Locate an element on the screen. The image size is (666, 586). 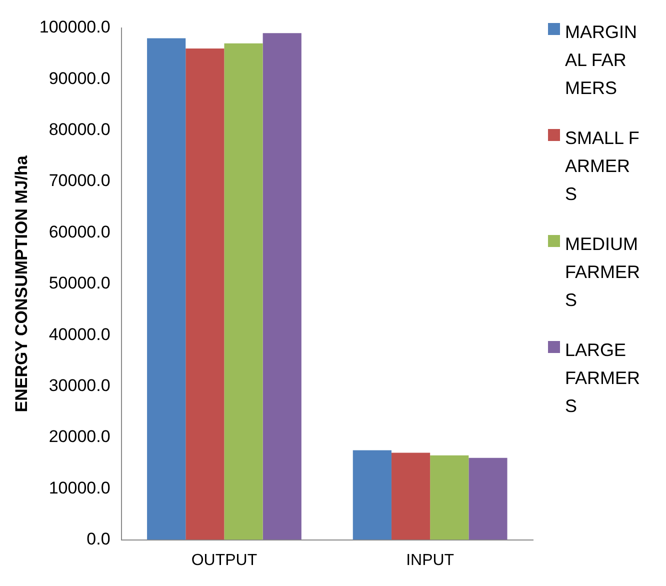
legend-label: MEDIUM FARMERS is located at coordinates (602, 272).